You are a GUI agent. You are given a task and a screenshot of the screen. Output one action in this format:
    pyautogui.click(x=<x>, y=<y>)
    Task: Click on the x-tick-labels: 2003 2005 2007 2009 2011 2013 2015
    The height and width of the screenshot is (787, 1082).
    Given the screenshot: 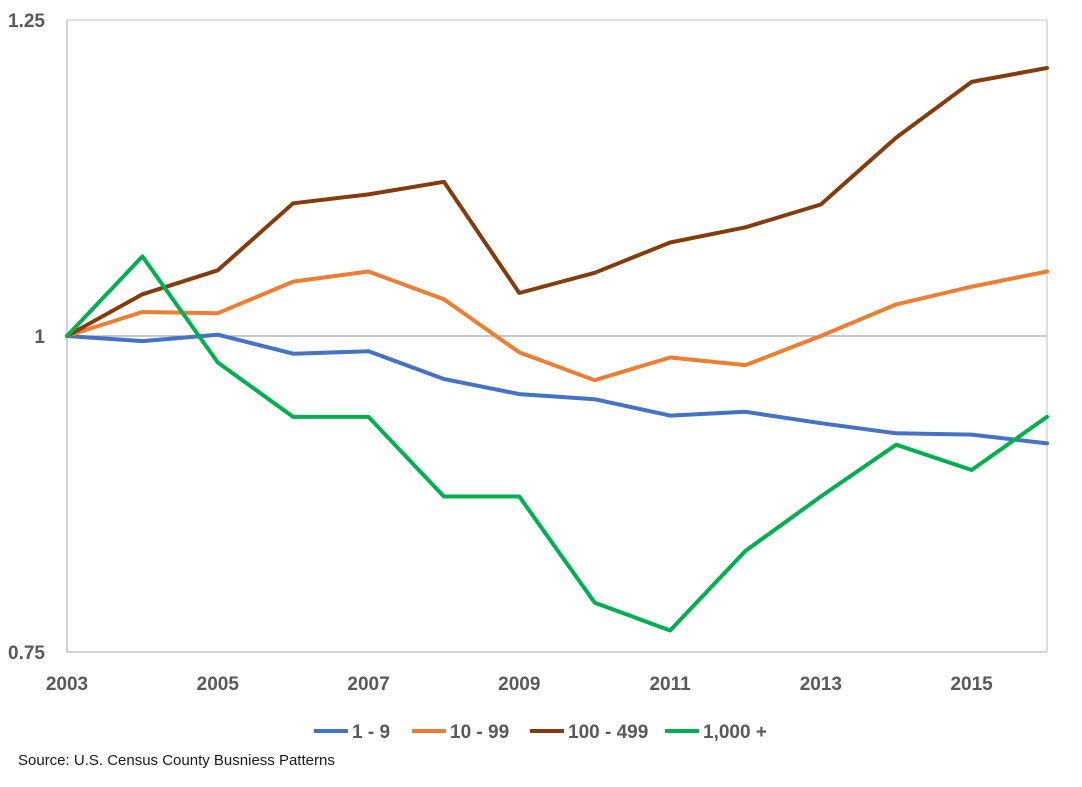 What is the action you would take?
    pyautogui.click(x=519, y=684)
    